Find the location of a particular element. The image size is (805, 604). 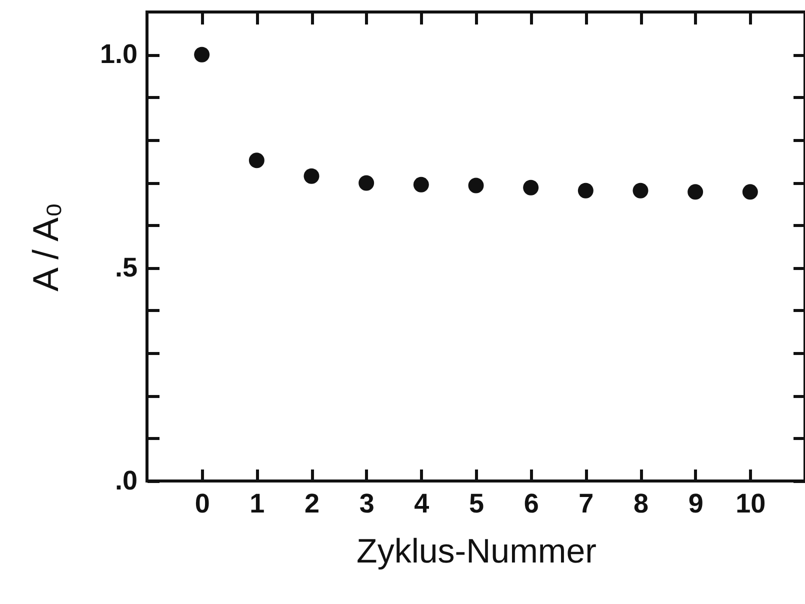

y-tick-label: .0 is located at coordinates (126, 481).